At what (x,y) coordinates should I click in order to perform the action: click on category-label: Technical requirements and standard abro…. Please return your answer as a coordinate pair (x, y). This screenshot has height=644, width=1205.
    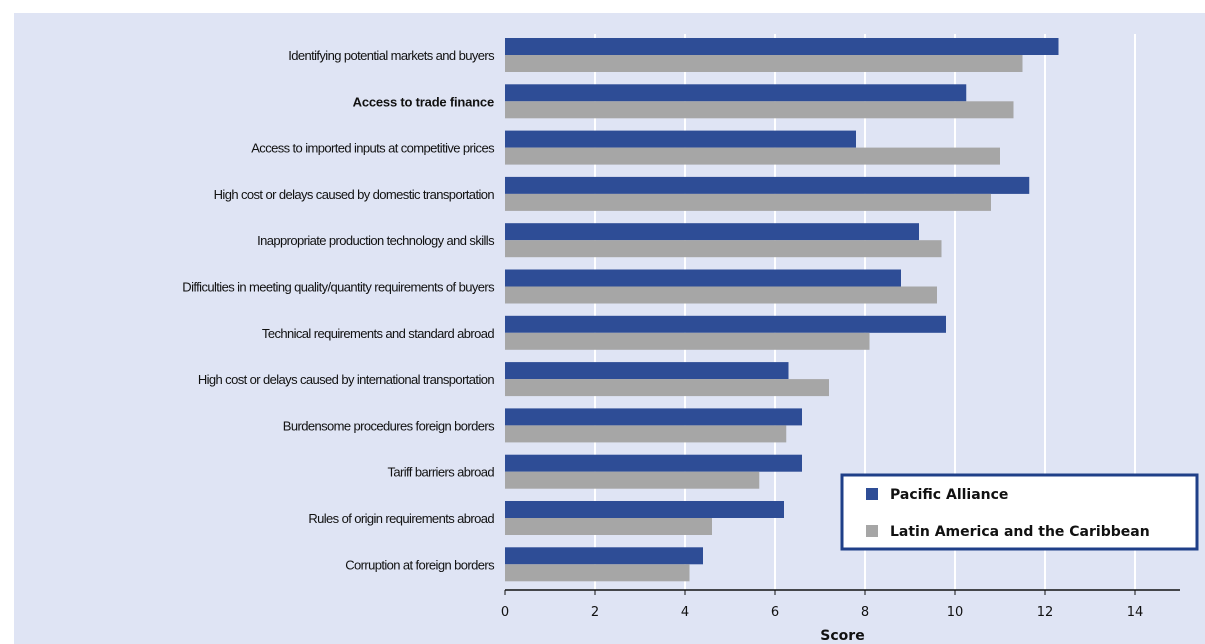
    Looking at the image, I should click on (378, 333).